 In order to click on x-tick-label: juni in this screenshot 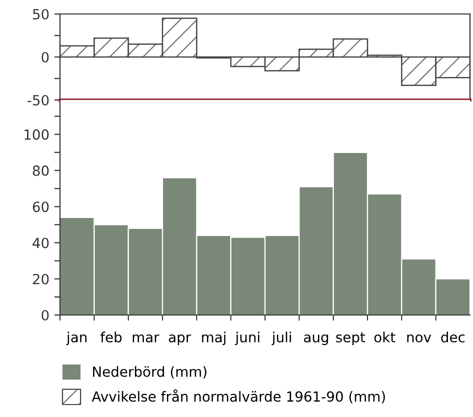, I will do `click(247, 339)`.